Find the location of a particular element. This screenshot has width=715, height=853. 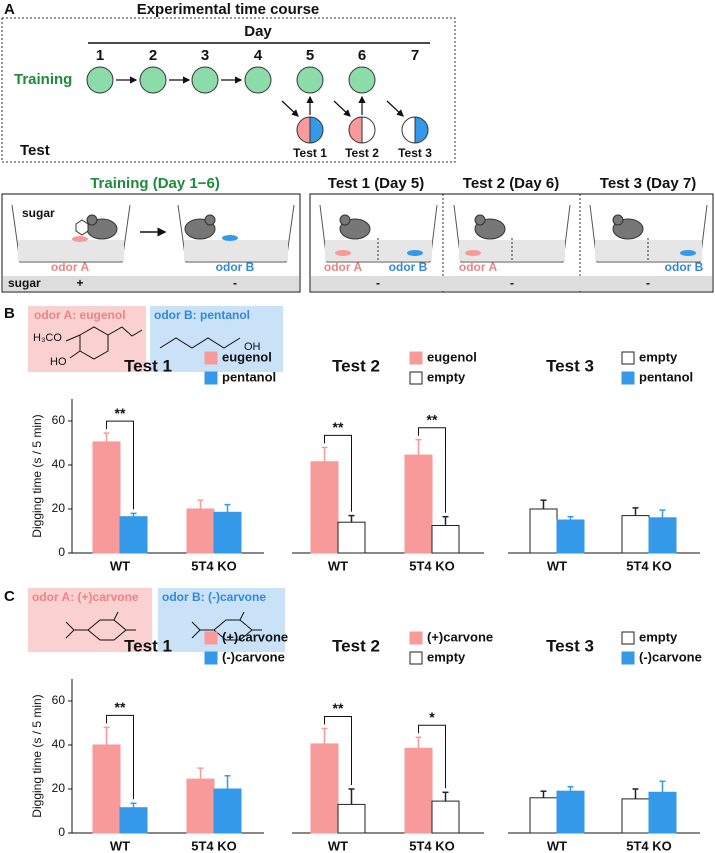

y-tick-label: 0 is located at coordinates (61, 552).